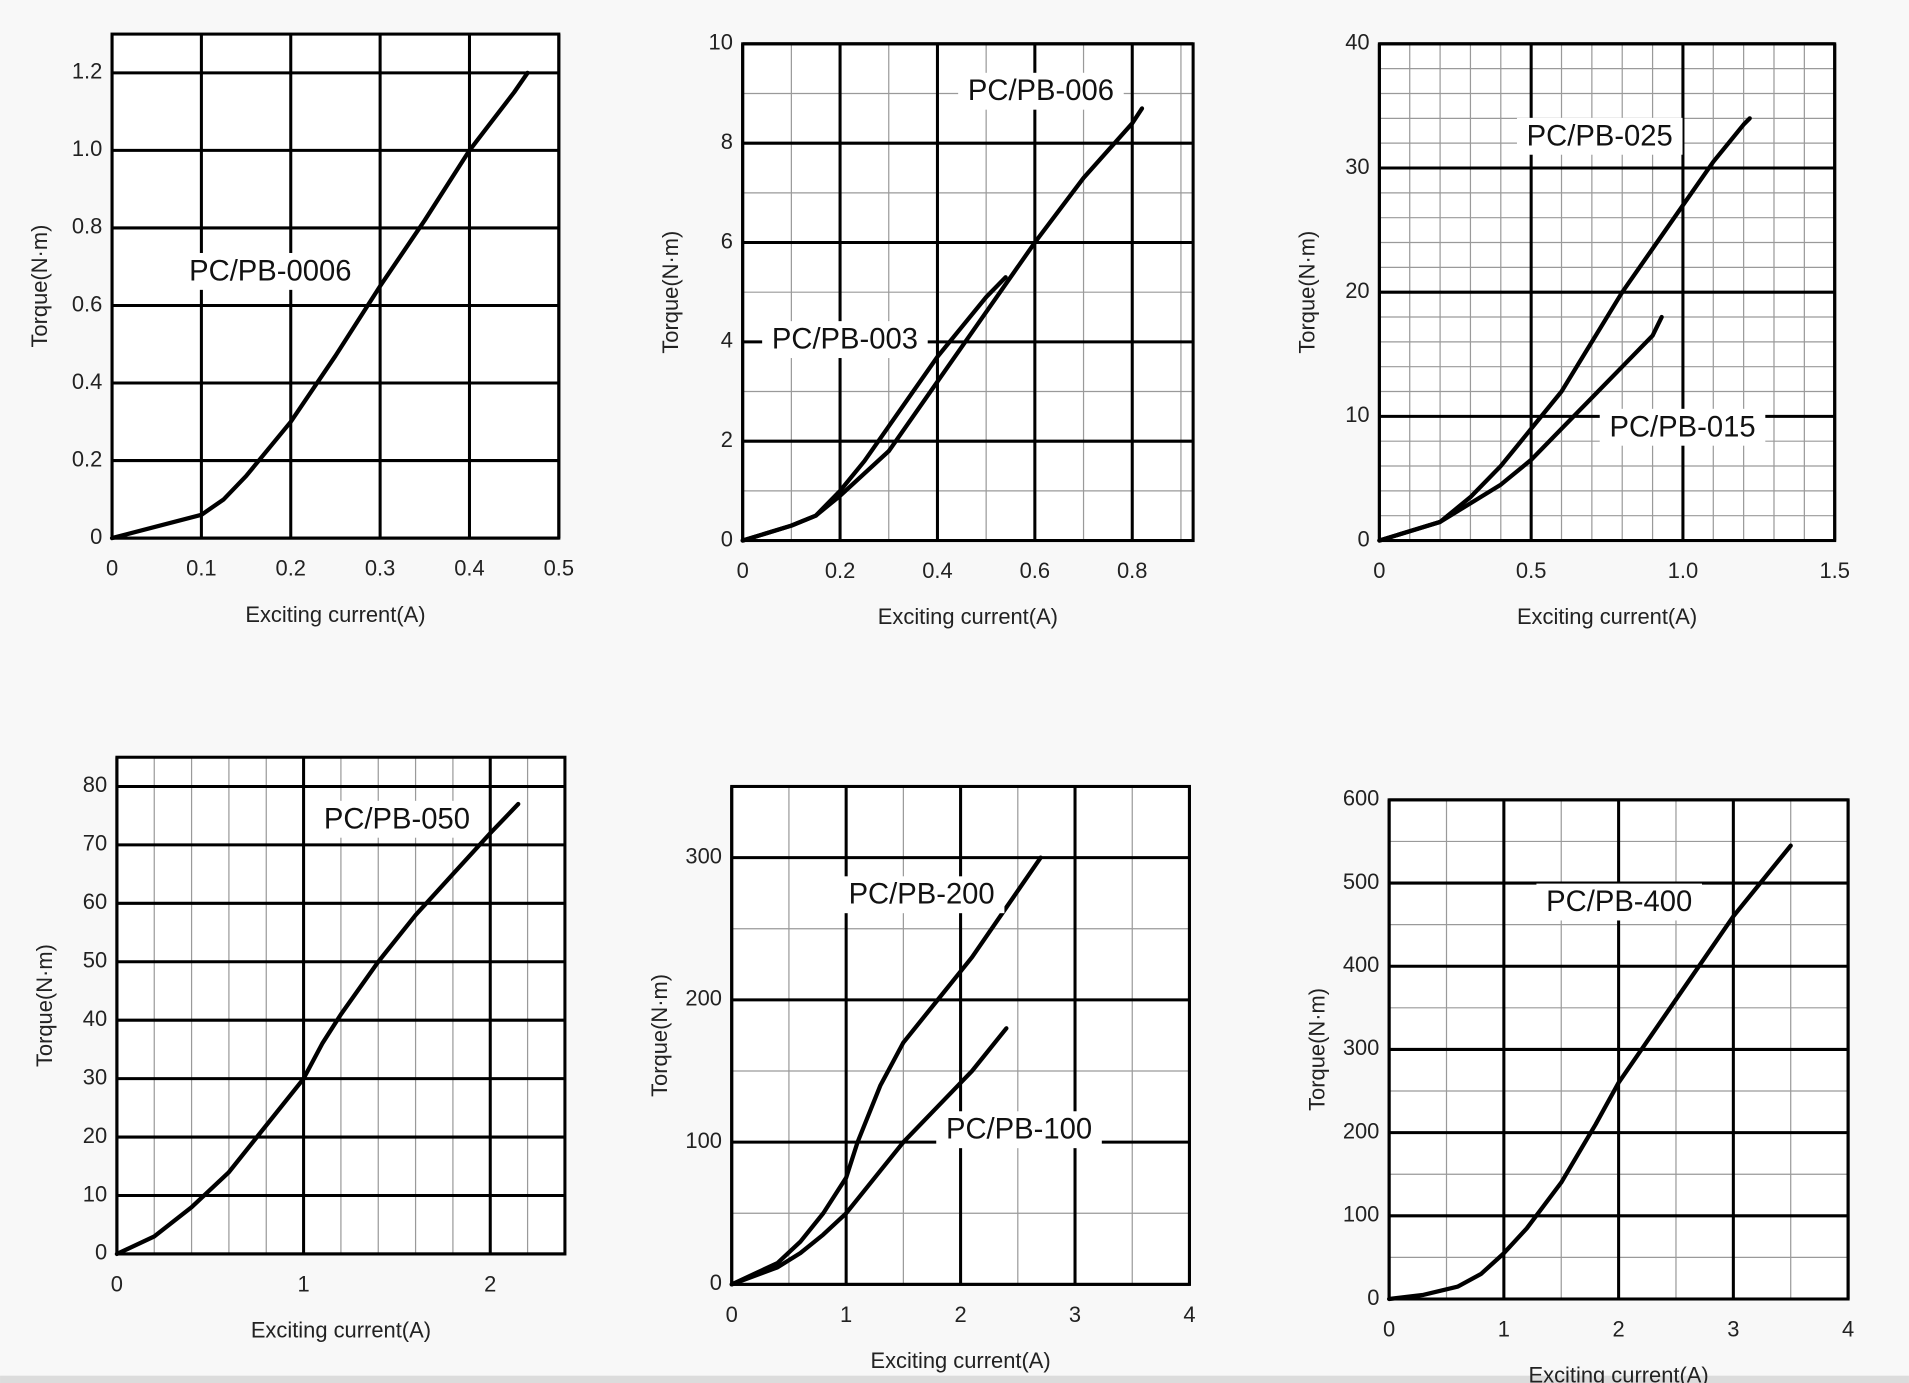 This screenshot has width=1909, height=1383. I want to click on y-tick-label: 60, so click(95, 901).